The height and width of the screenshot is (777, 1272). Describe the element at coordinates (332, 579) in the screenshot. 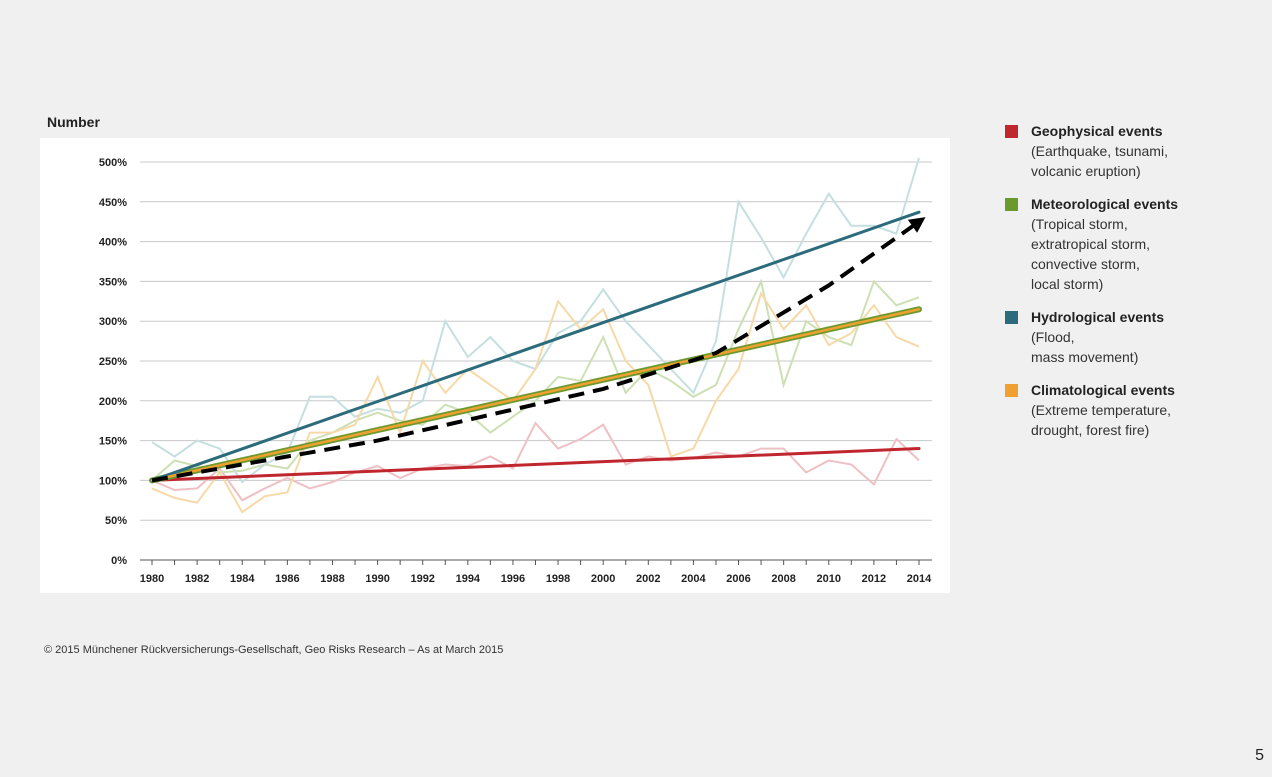

I see `x-tick-label: 1988` at that location.